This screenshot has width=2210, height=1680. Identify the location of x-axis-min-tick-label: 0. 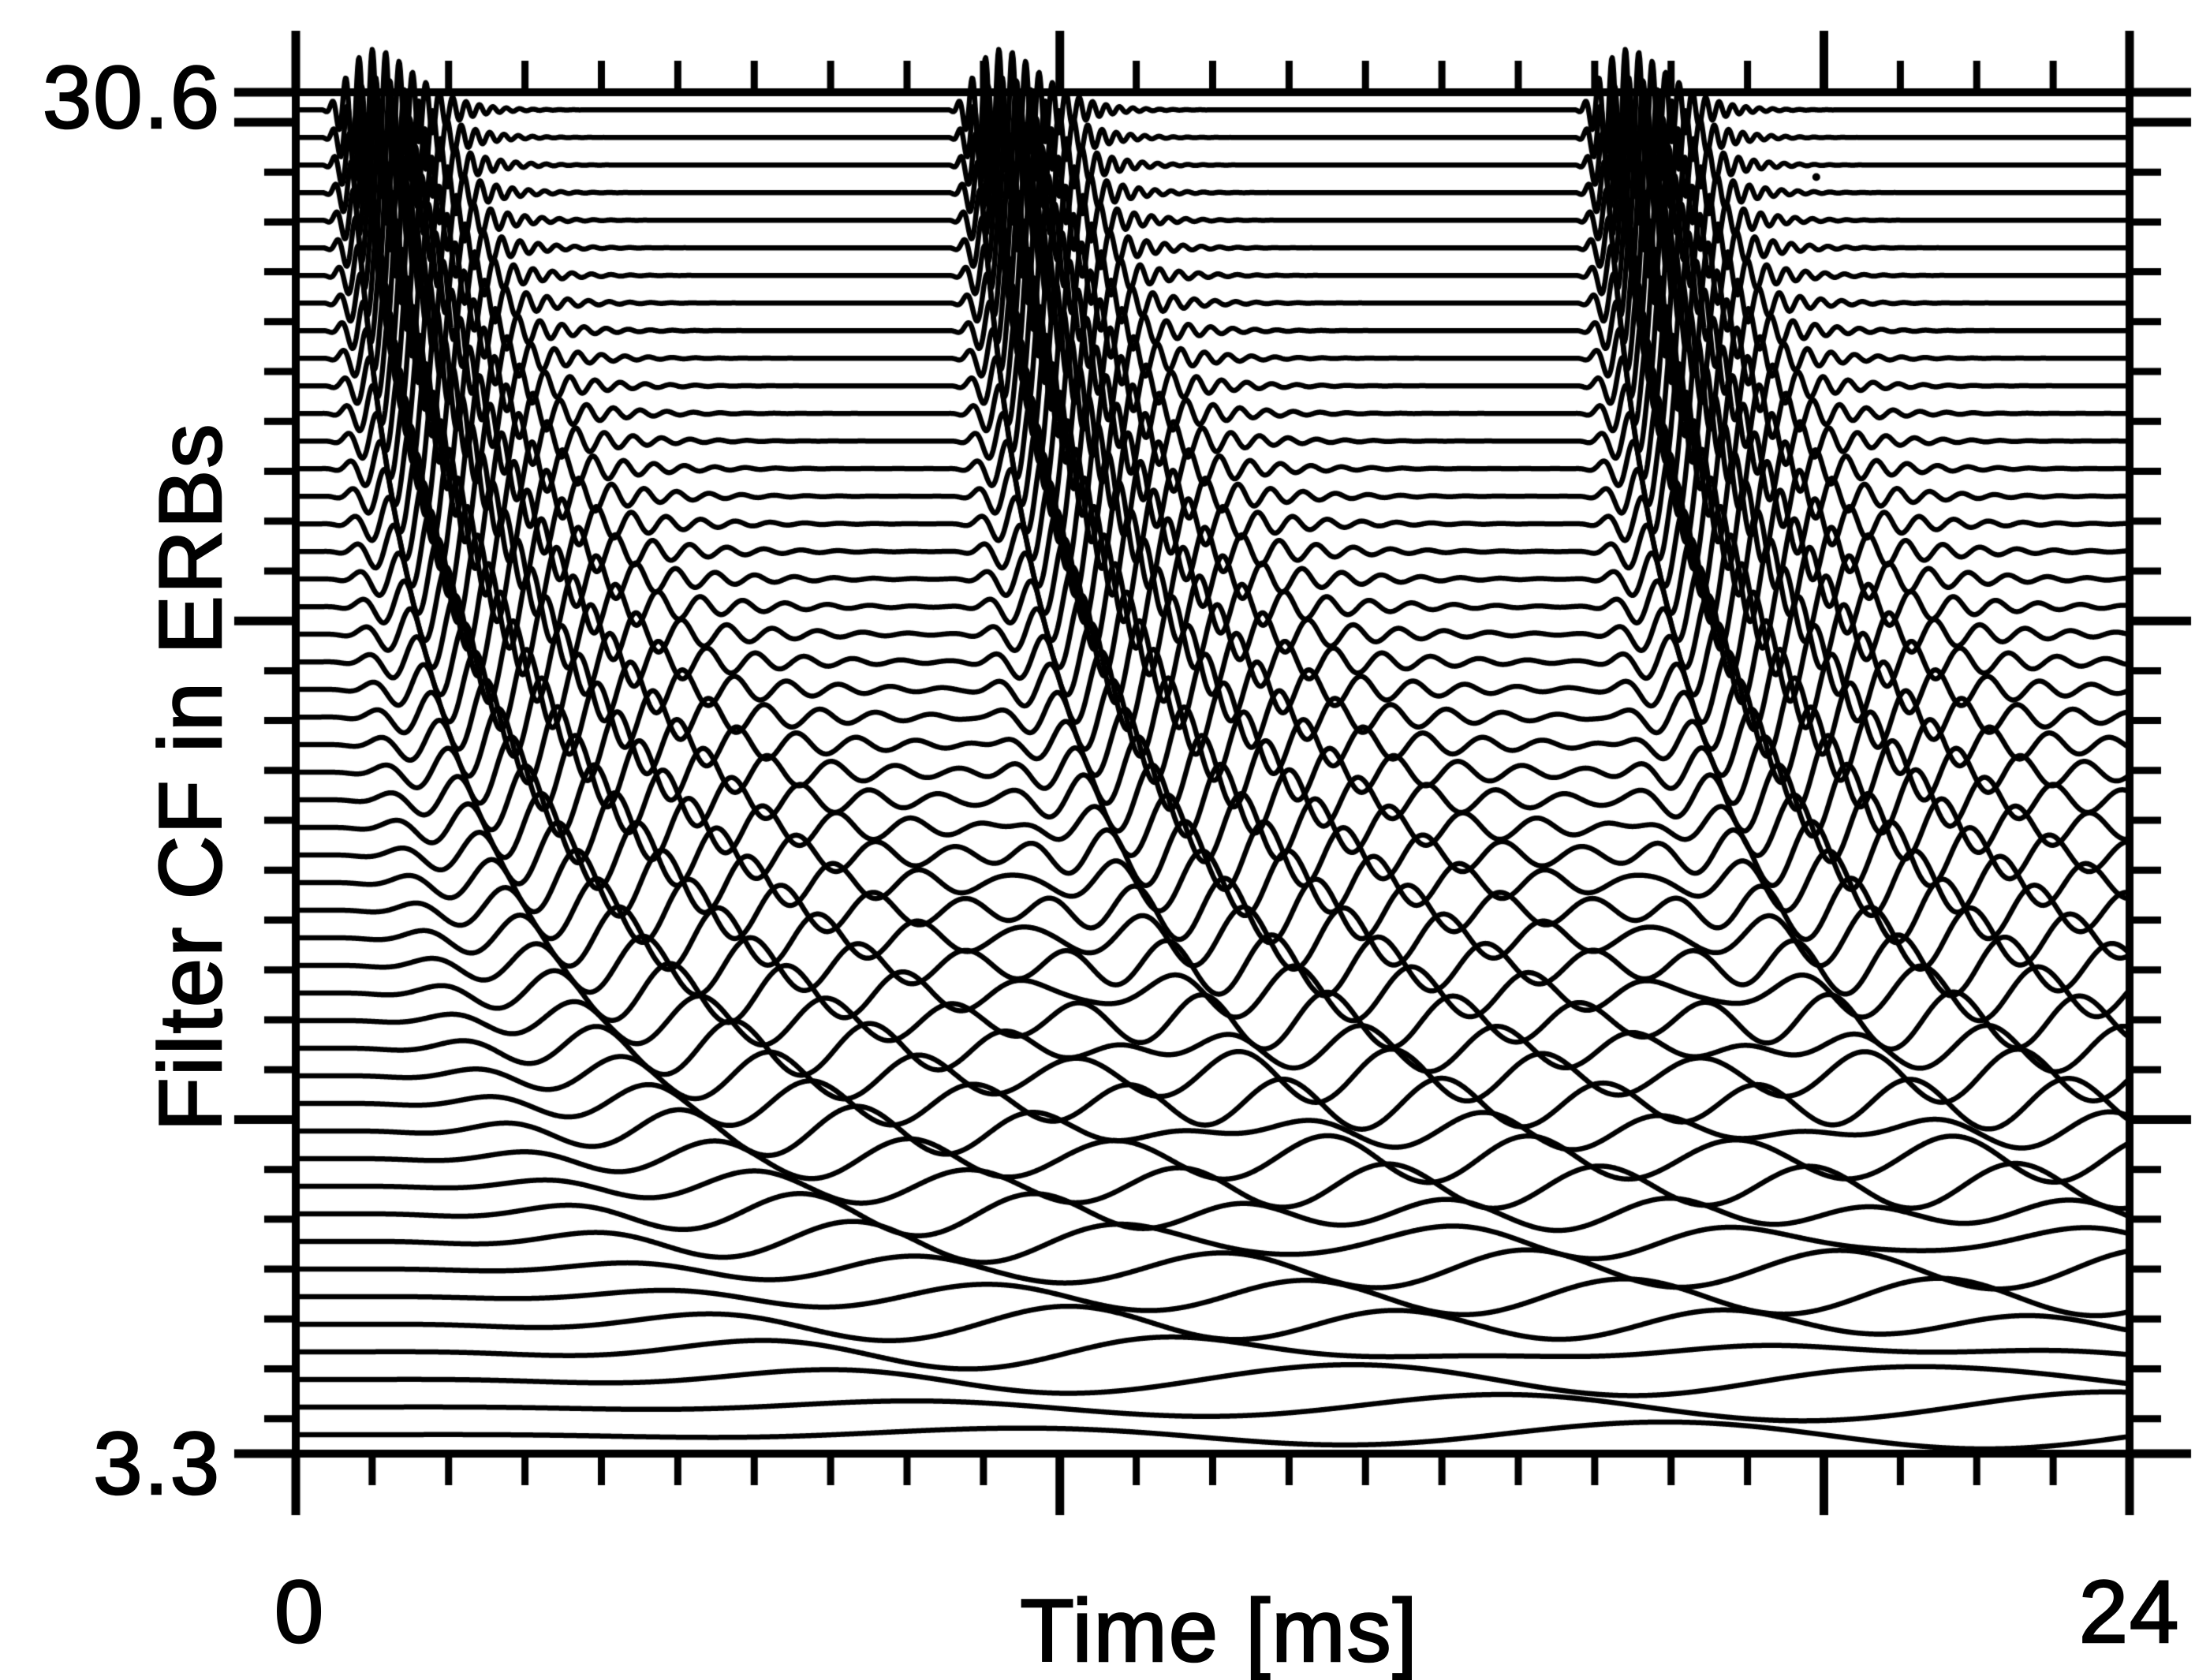
(300, 1611).